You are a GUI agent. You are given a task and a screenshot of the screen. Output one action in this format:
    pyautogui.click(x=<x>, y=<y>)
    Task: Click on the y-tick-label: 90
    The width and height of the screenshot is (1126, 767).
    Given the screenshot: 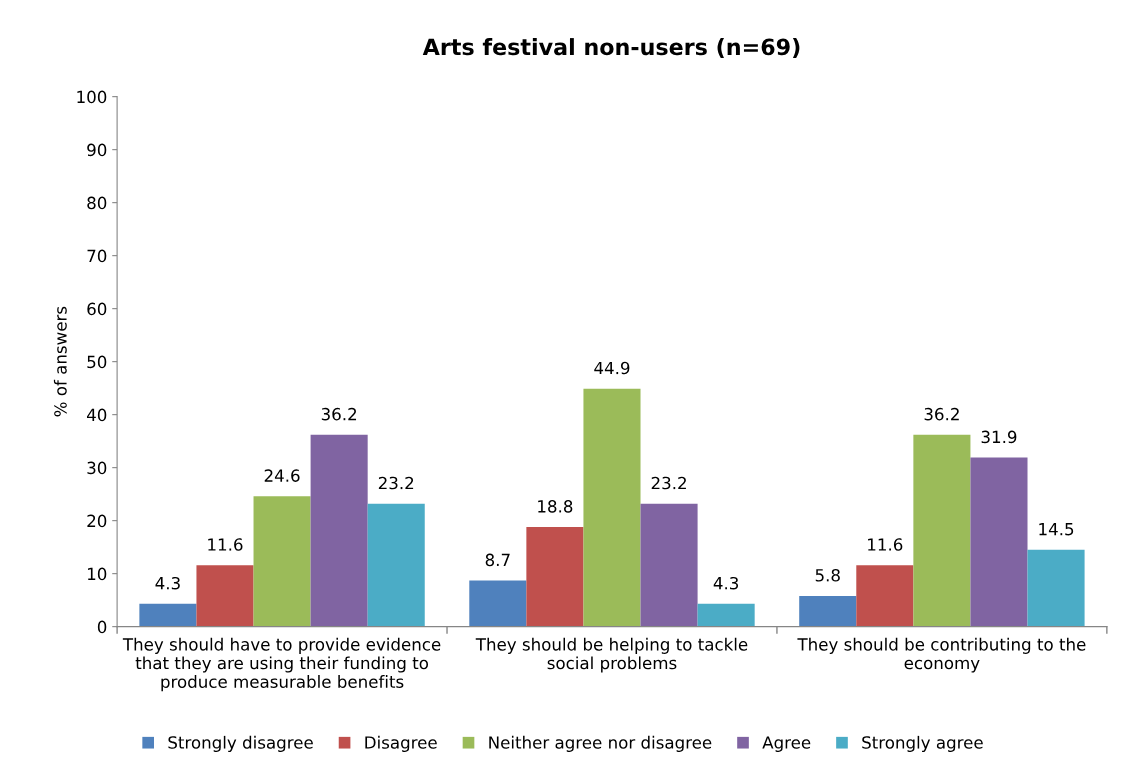 What is the action you would take?
    pyautogui.click(x=97, y=150)
    